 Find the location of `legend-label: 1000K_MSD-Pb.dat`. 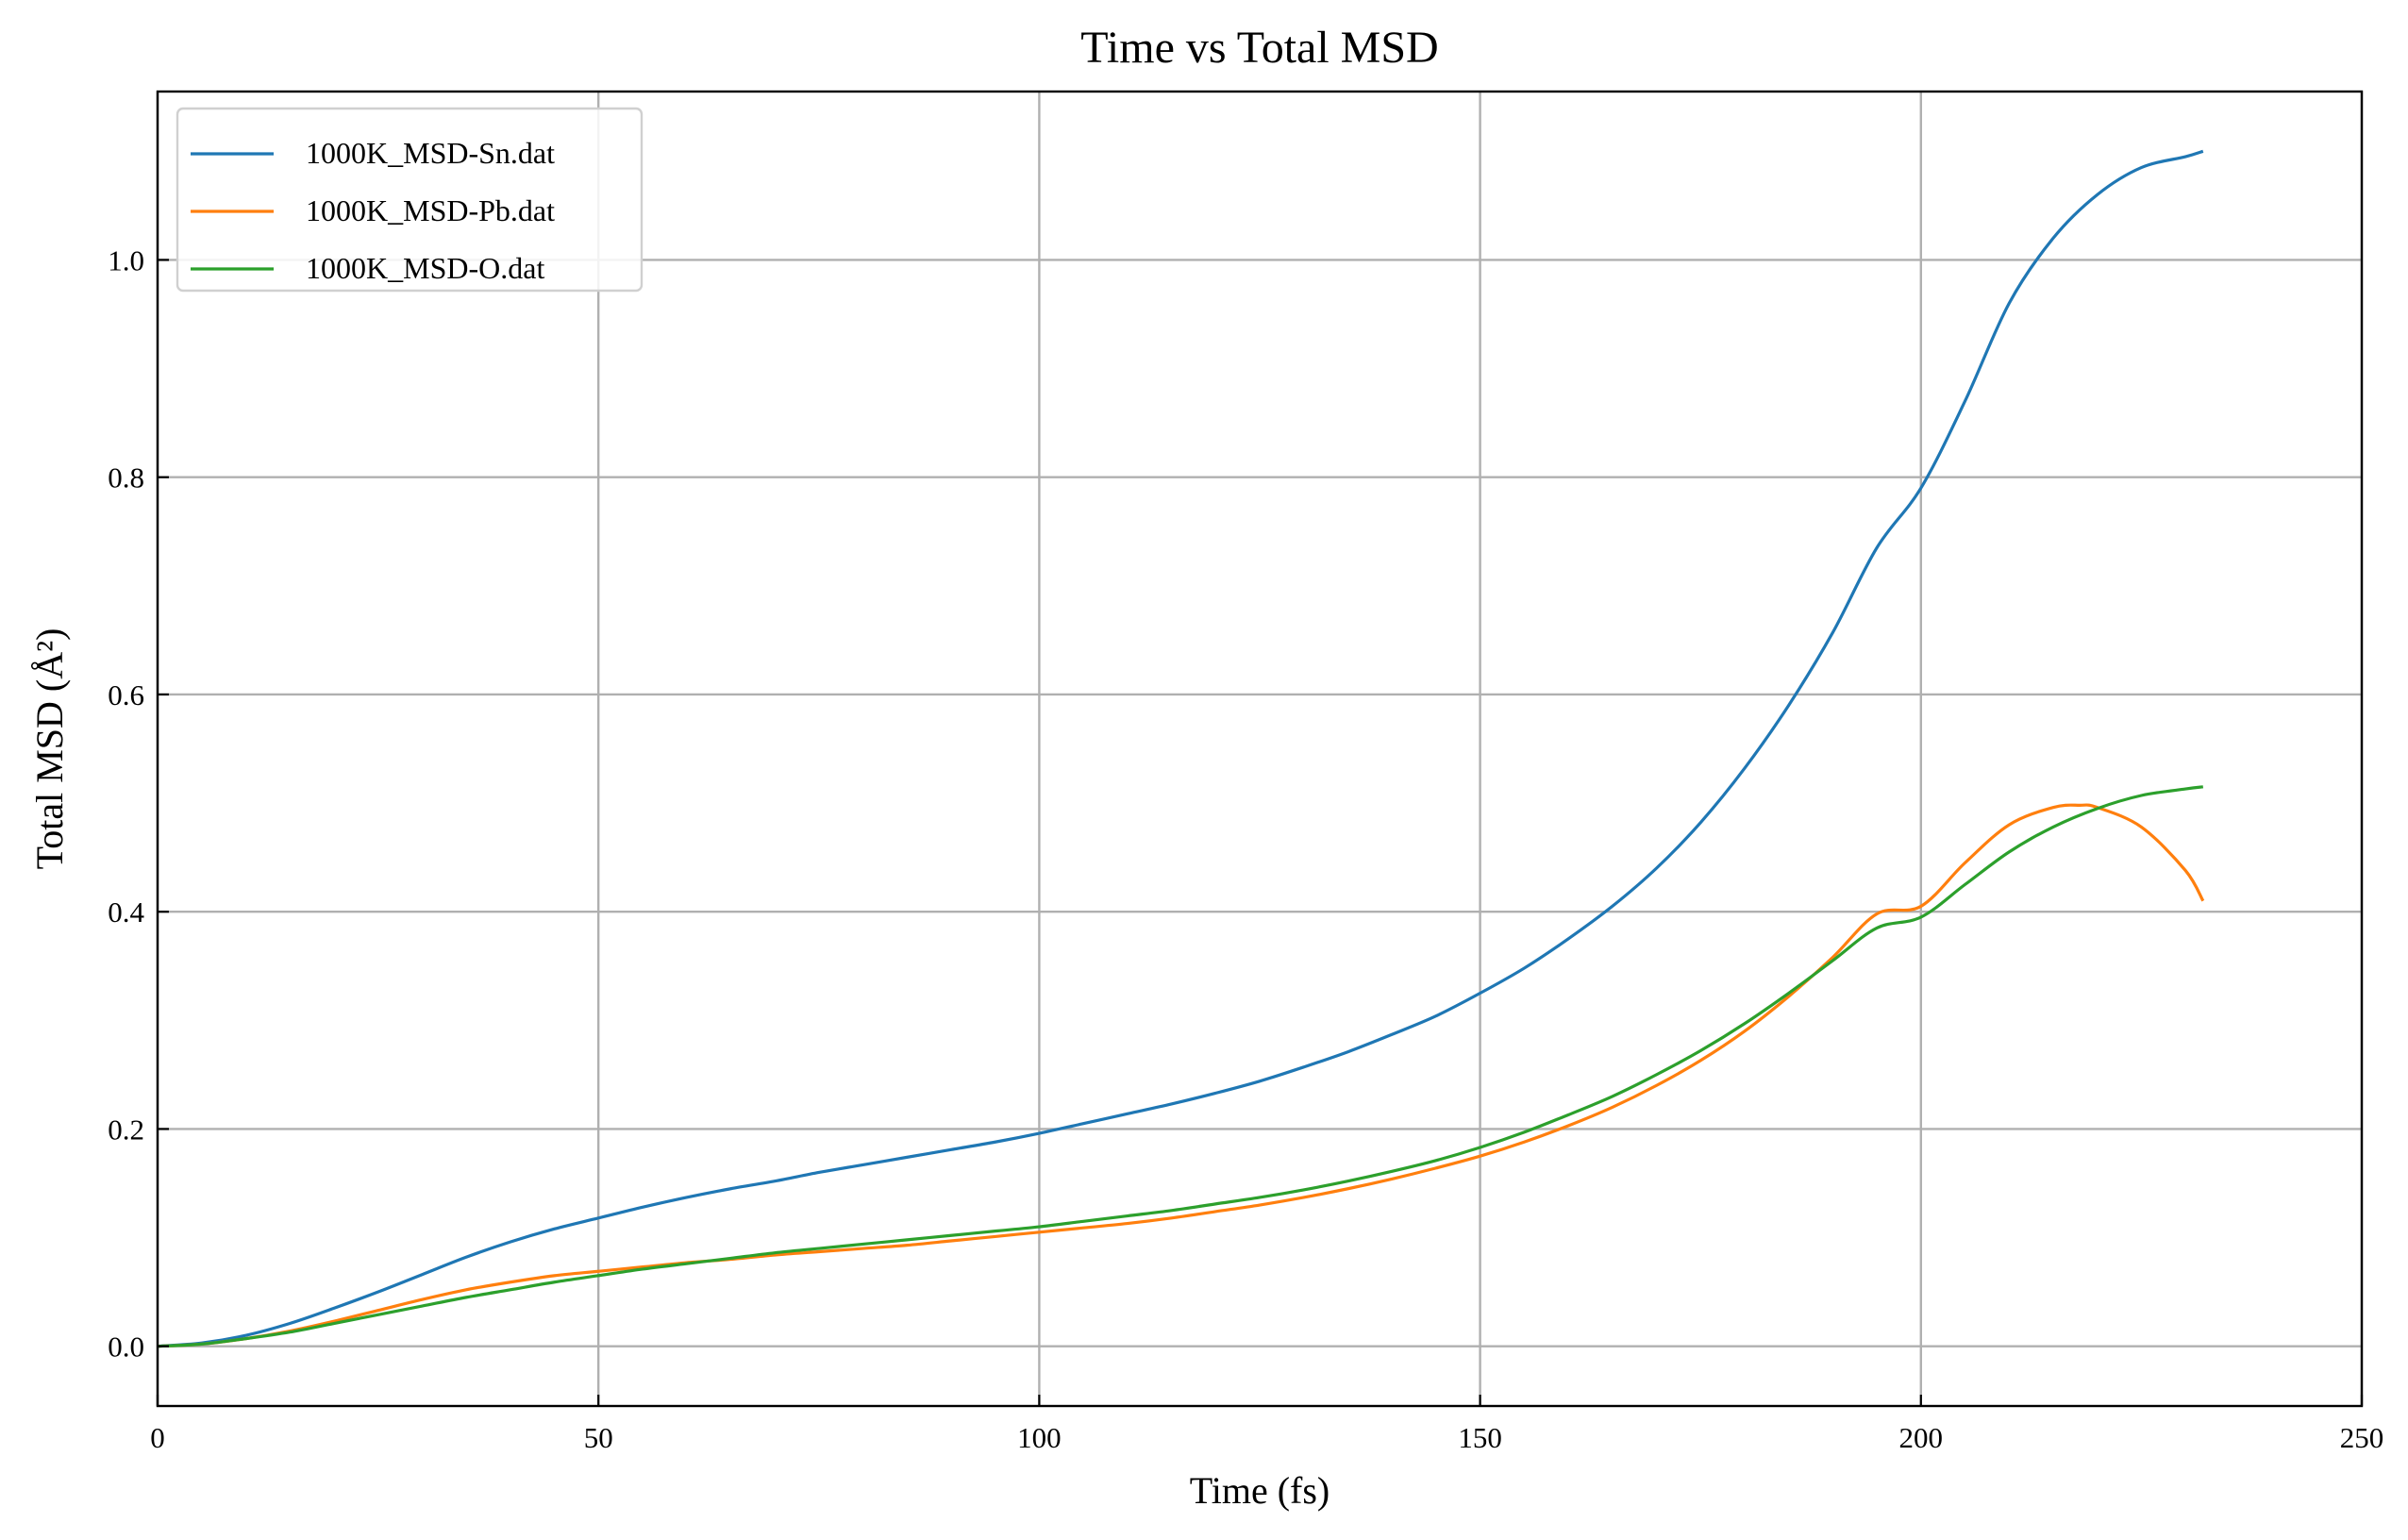

legend-label: 1000K_MSD-Pb.dat is located at coordinates (430, 210).